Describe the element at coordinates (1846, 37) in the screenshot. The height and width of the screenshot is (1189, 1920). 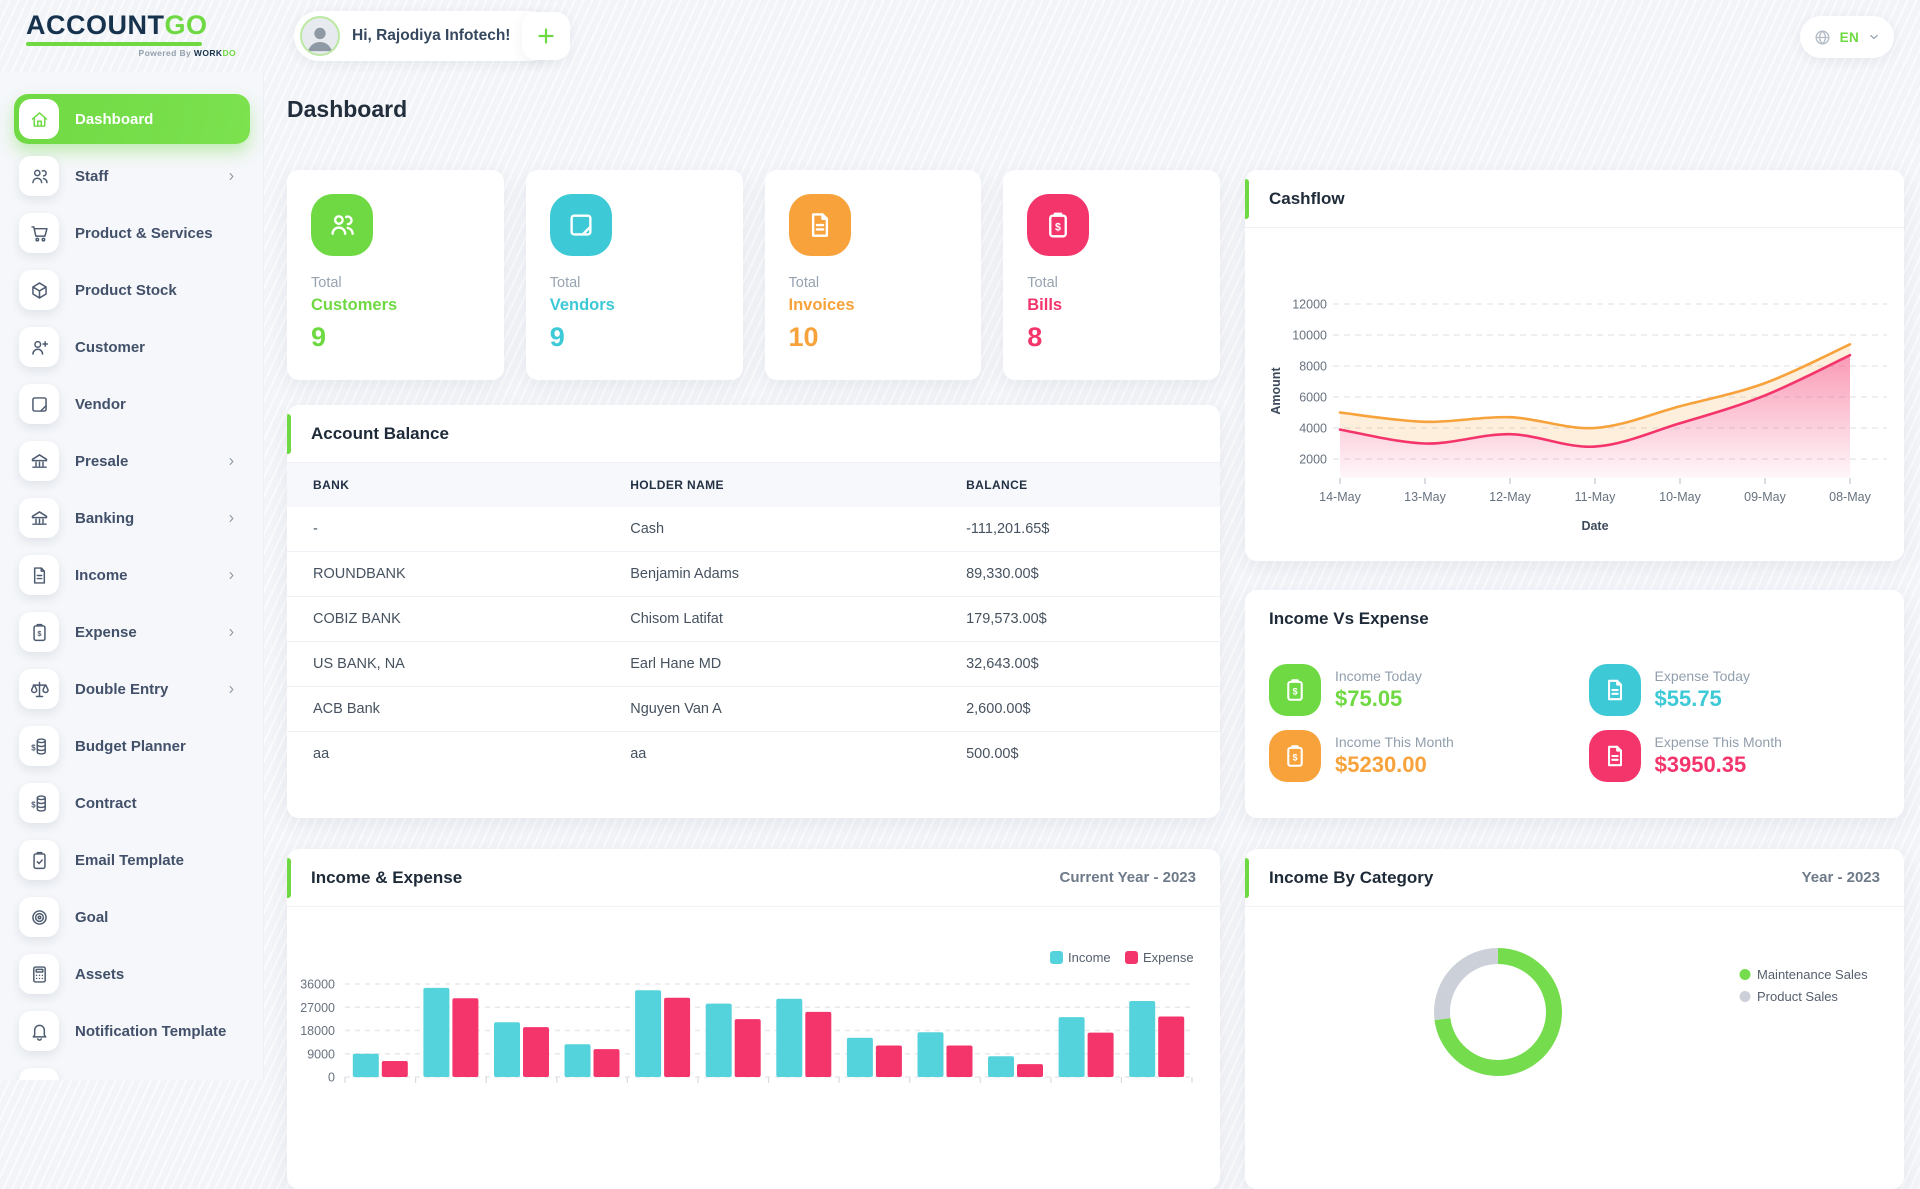
I see `language-selector: EN` at that location.